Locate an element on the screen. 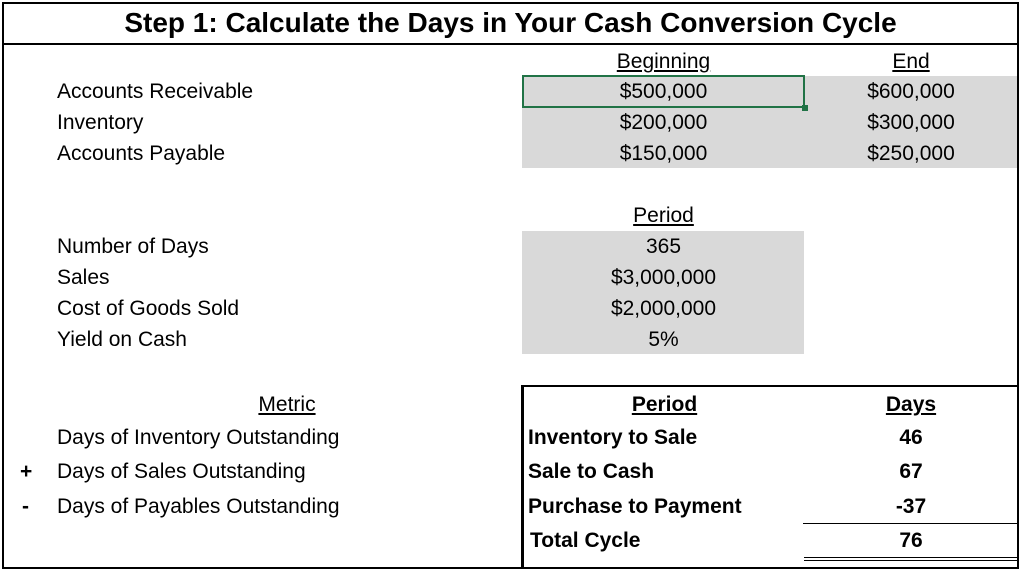 The height and width of the screenshot is (577, 1024). metric-dio: Days of Inventory Outstanding is located at coordinates (198, 437).